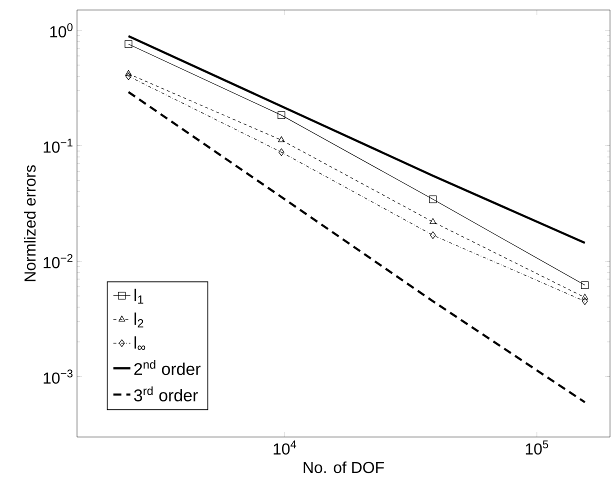 The width and height of the screenshot is (611, 490). What do you see at coordinates (344, 467) in the screenshot?
I see `x-axis-title: No. of DOF` at bounding box center [344, 467].